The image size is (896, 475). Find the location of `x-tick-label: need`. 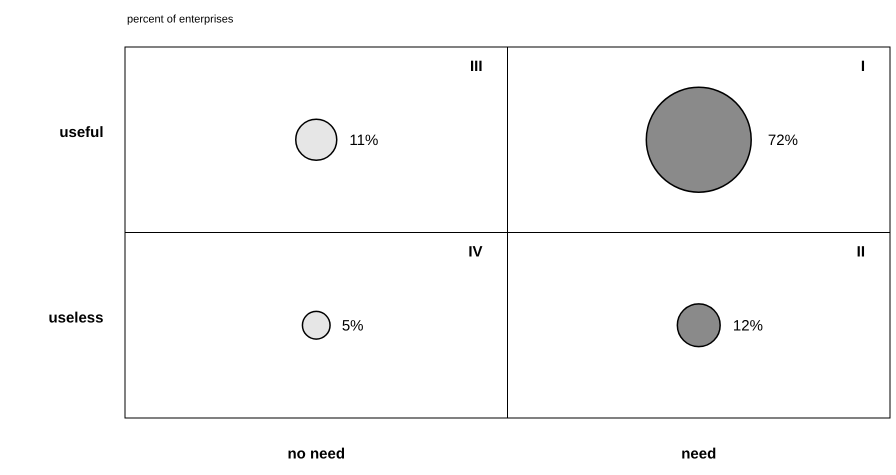

x-tick-label: need is located at coordinates (698, 454).